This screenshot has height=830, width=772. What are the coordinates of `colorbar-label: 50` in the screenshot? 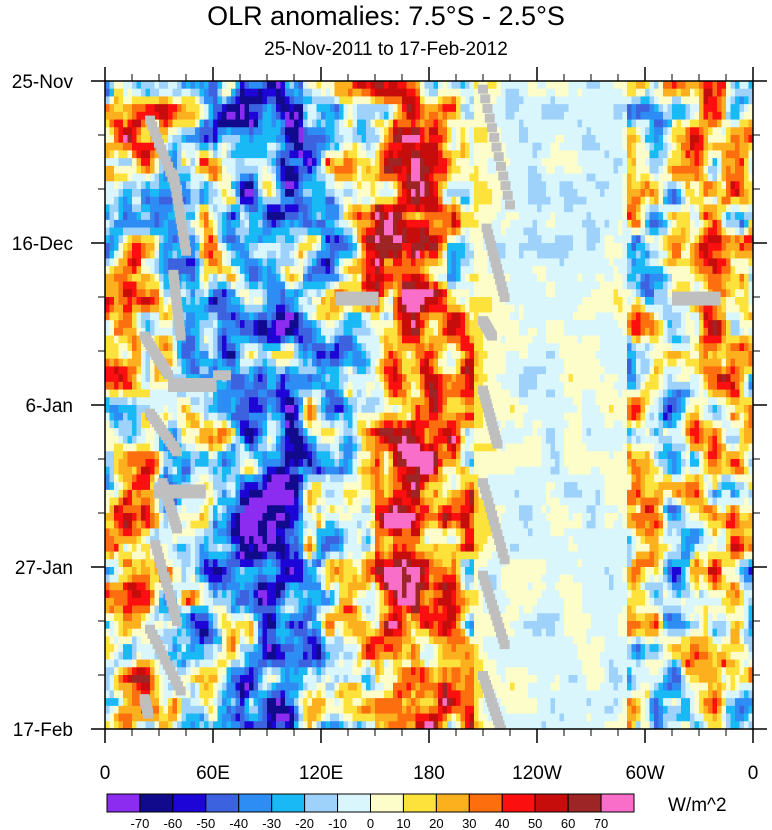 It's located at (535, 823).